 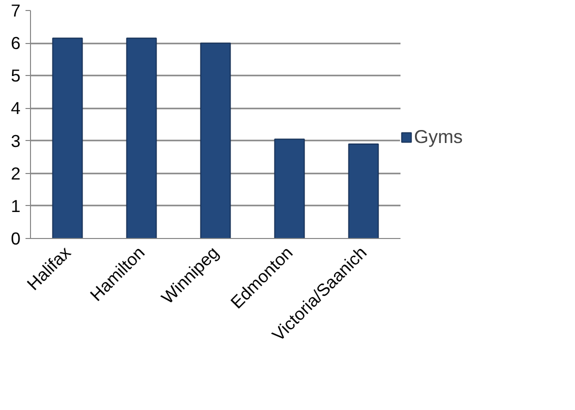 I want to click on y-tick-label: 0, so click(x=15, y=238).